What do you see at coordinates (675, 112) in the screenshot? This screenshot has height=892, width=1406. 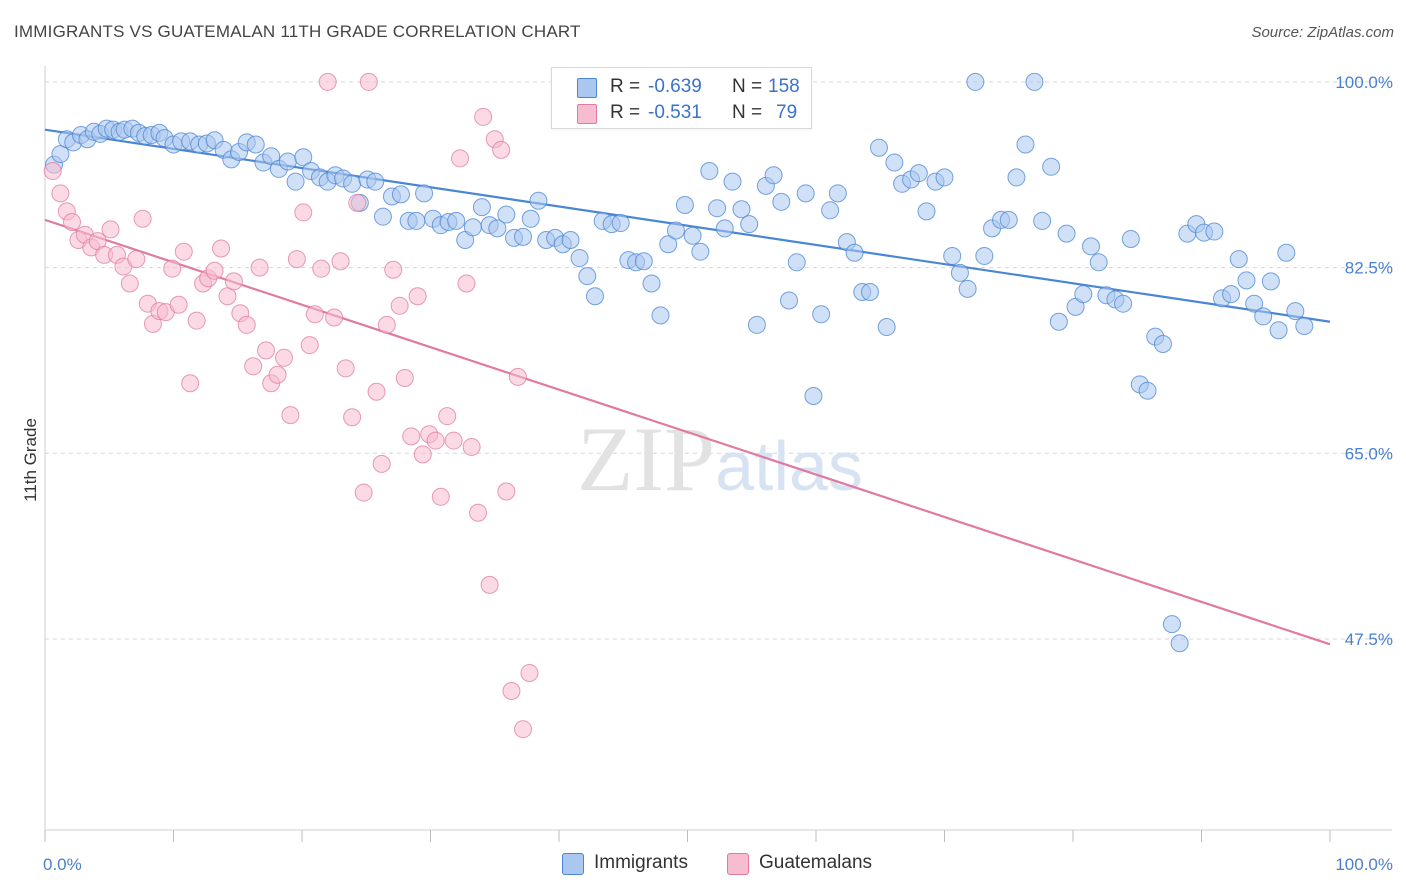 I see `stats-r-value: -0.531` at bounding box center [675, 112].